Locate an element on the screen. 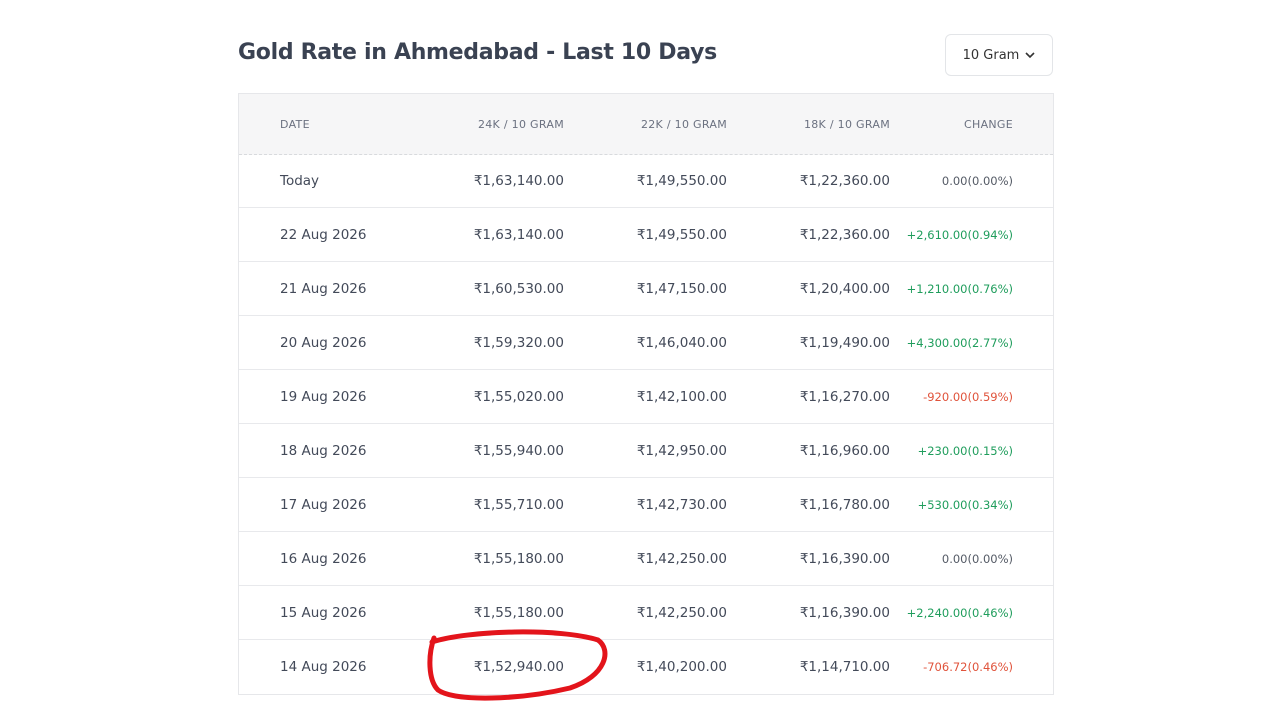 This screenshot has height=720, width=1280. dropdown-label: 10 Gram is located at coordinates (991, 55).